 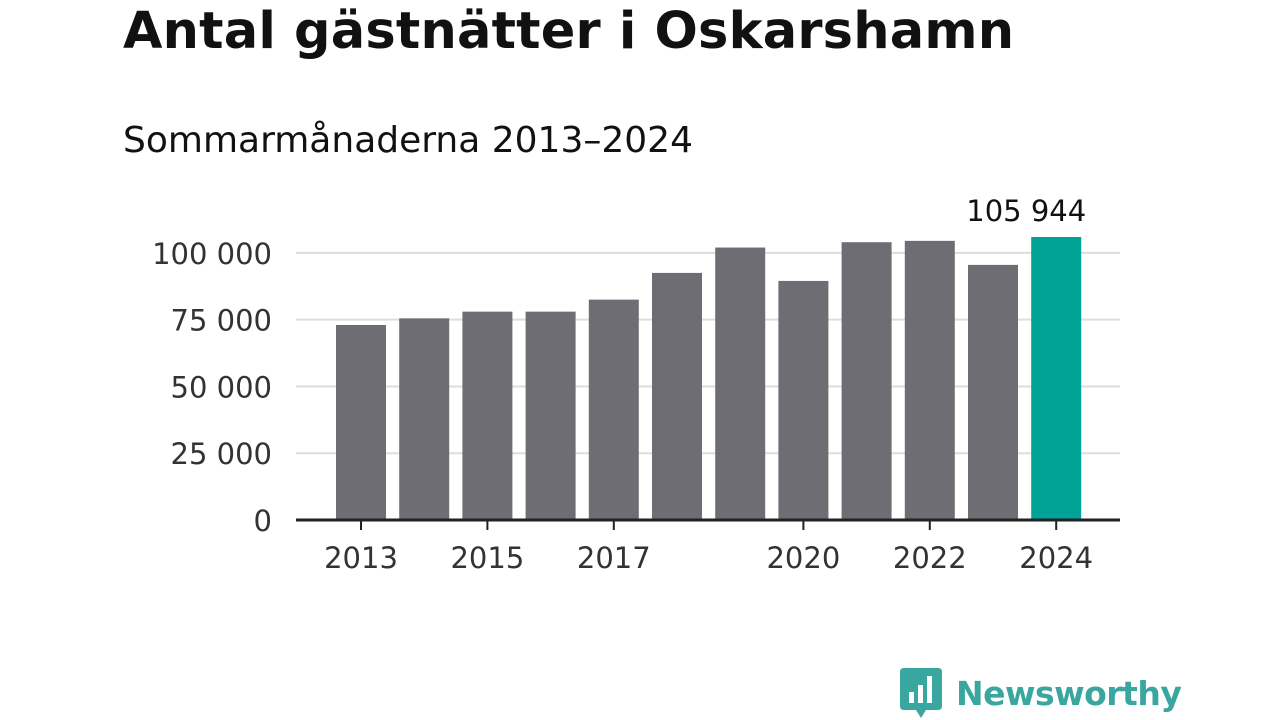 I want to click on data-label-2024: 105 944, so click(x=1026, y=211).